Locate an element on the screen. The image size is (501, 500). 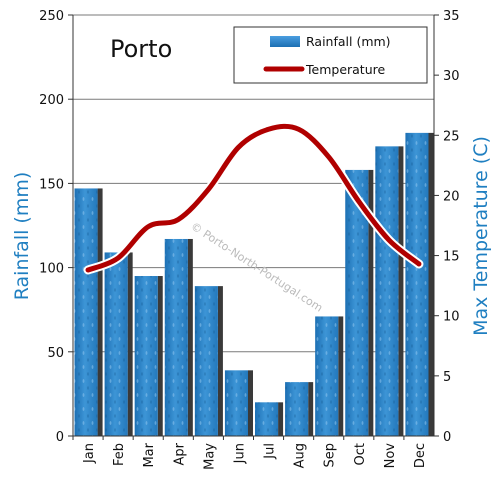
x-tick-label-may: May is located at coordinates (209, 456).